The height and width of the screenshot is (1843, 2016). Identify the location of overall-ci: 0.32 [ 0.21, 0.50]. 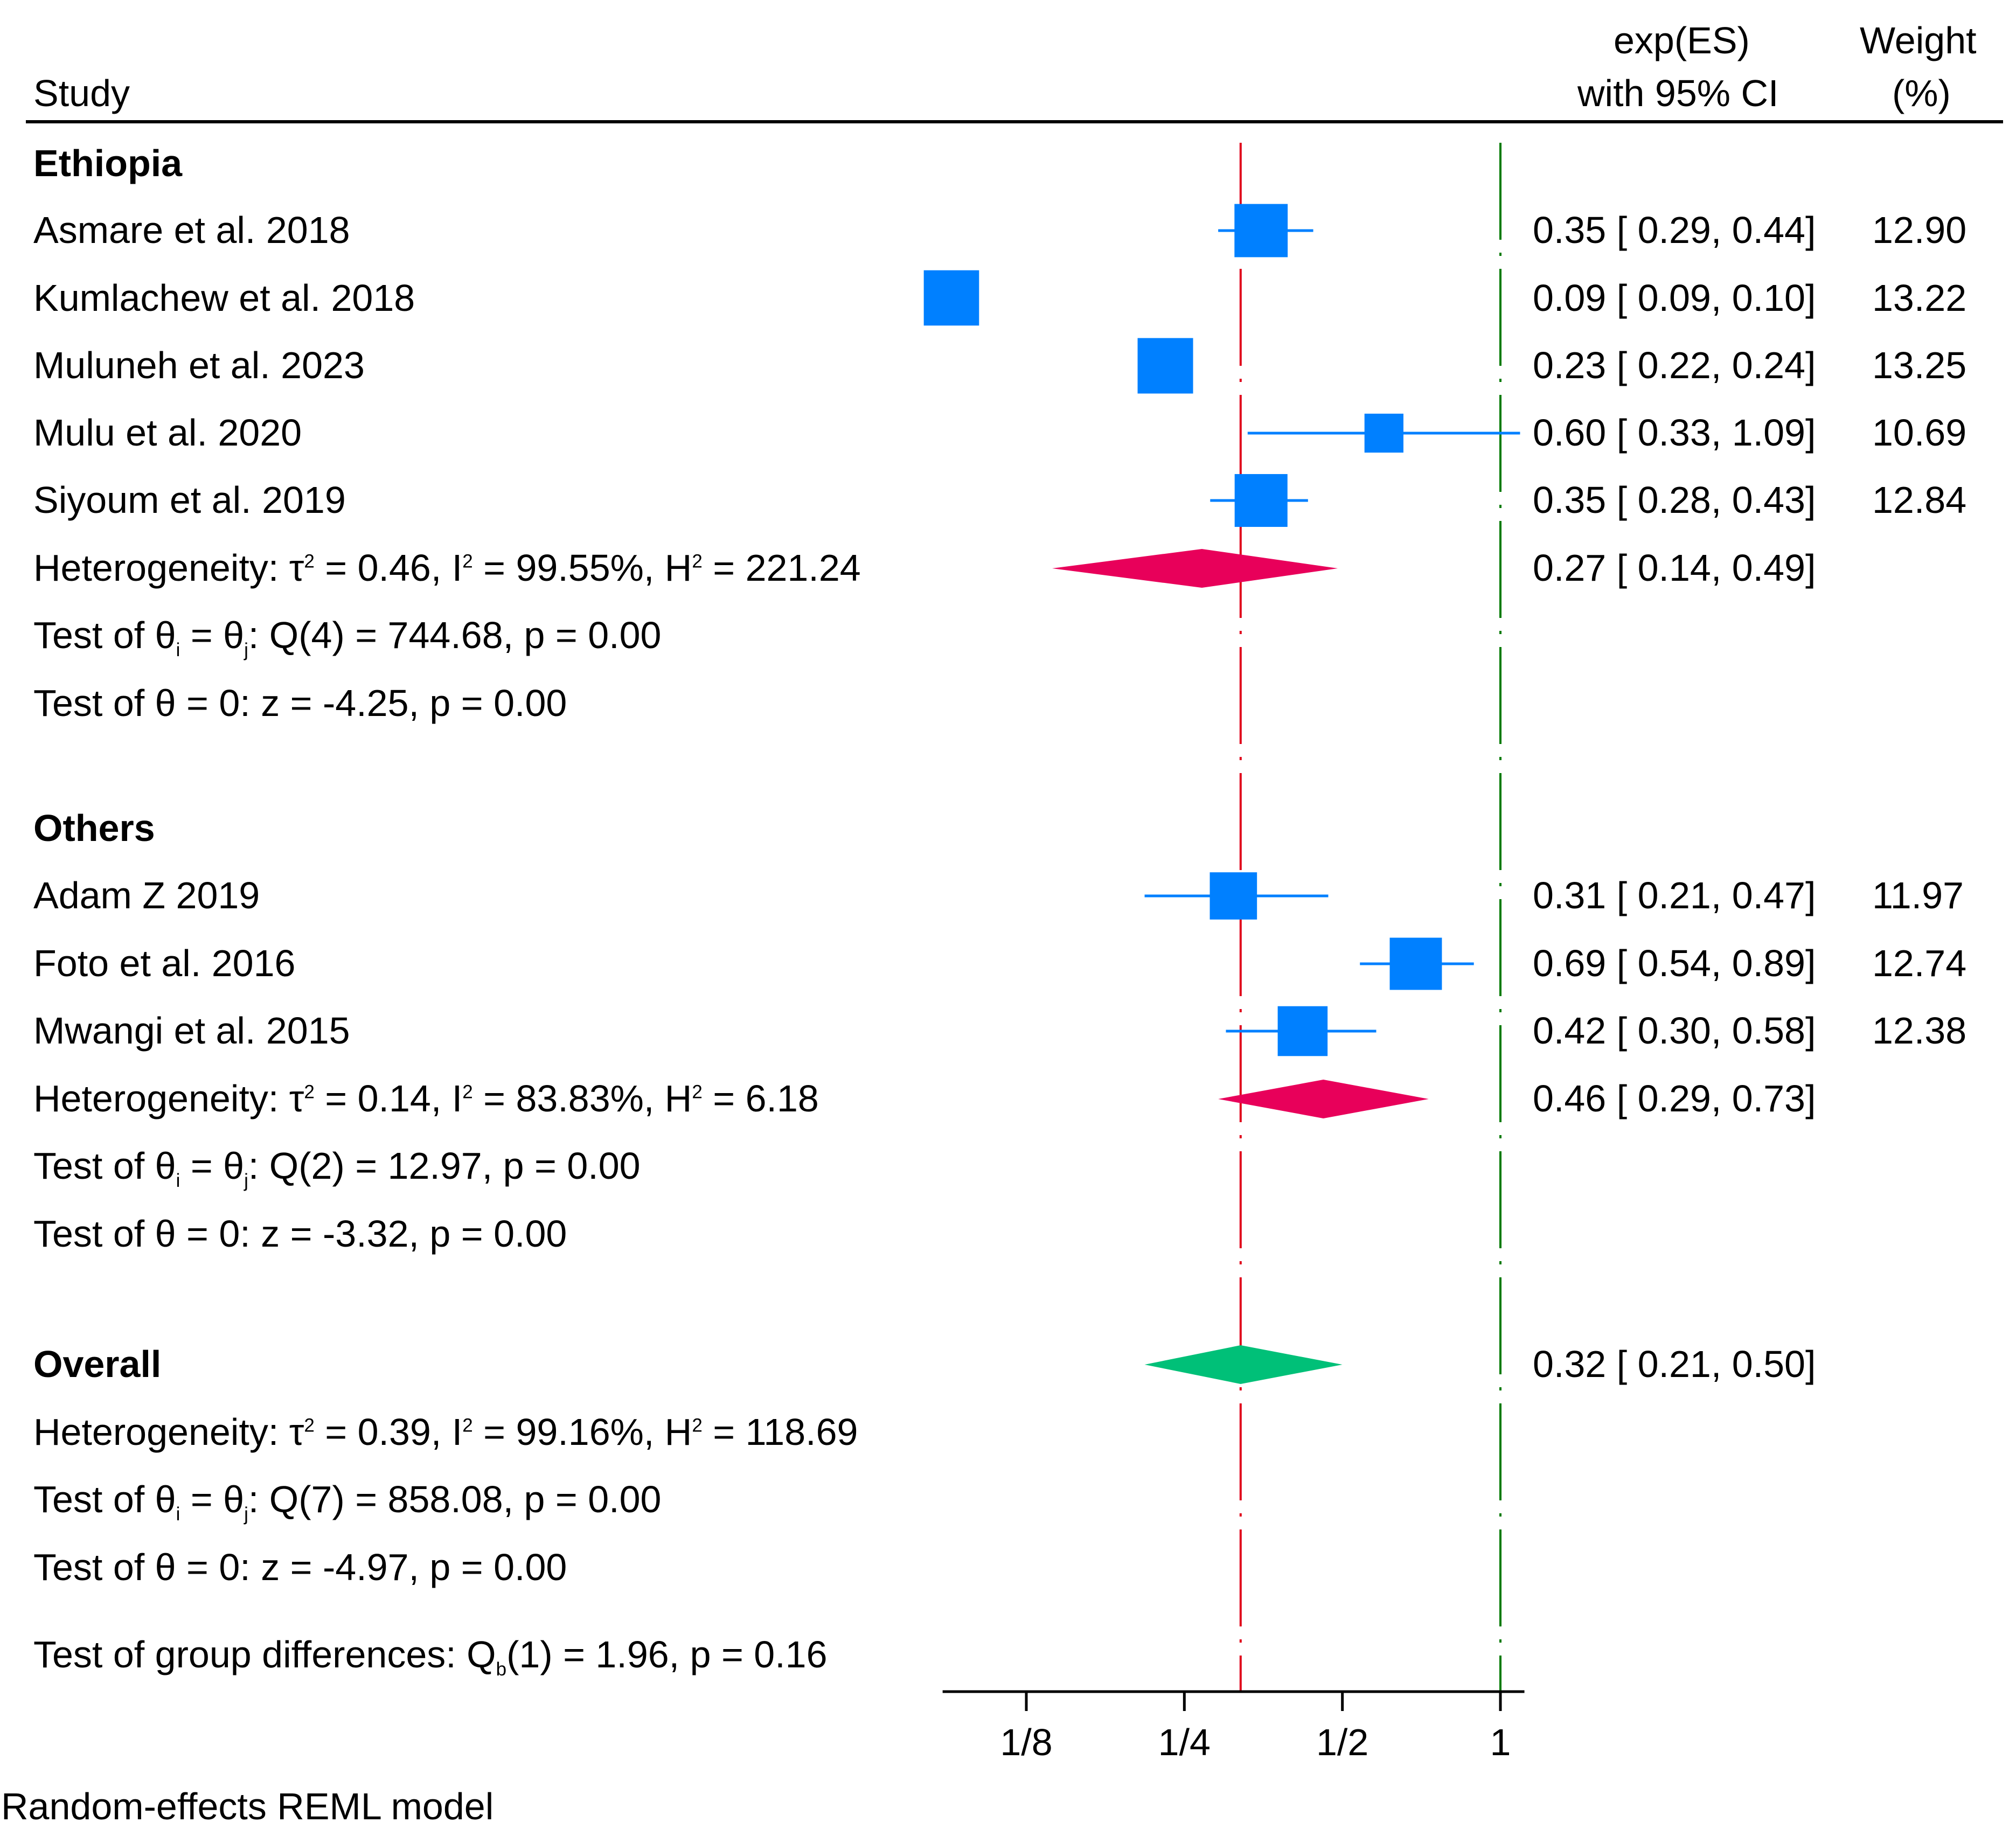
(1674, 1364).